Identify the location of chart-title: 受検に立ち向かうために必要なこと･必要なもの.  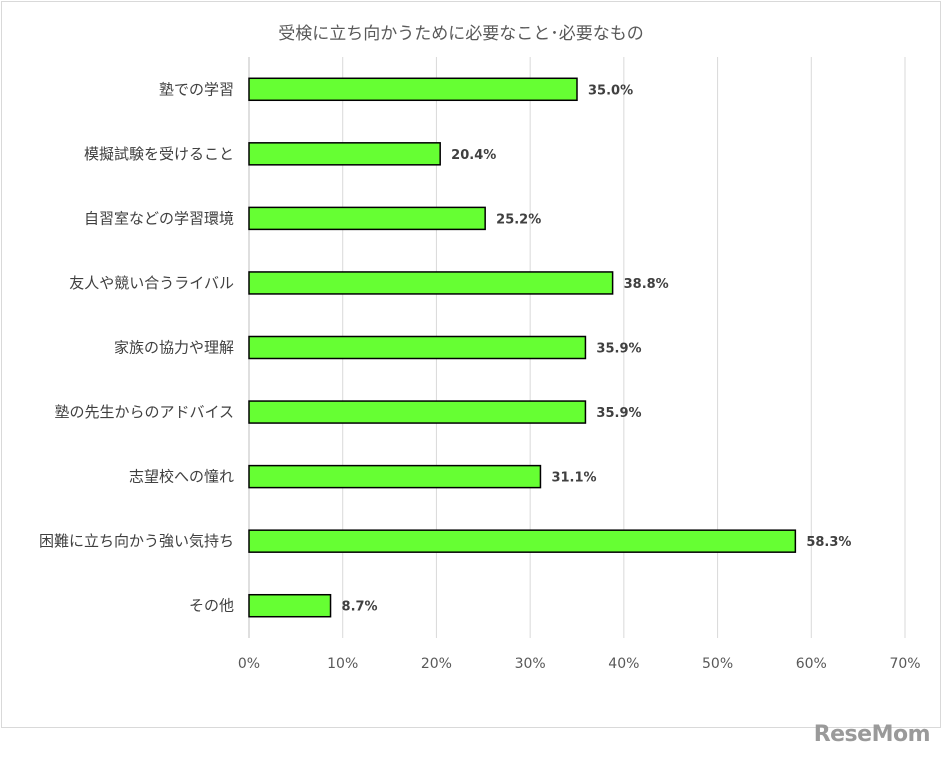
(461, 34).